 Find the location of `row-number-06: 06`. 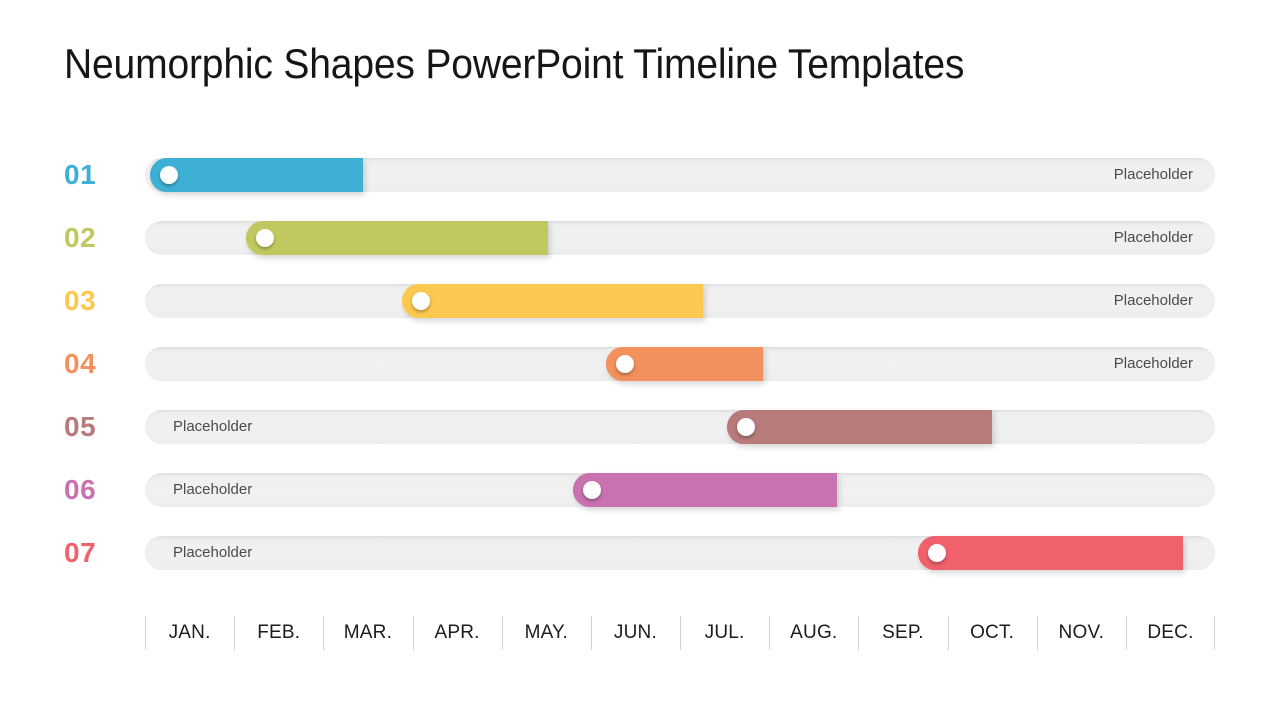

row-number-06: 06 is located at coordinates (80, 489).